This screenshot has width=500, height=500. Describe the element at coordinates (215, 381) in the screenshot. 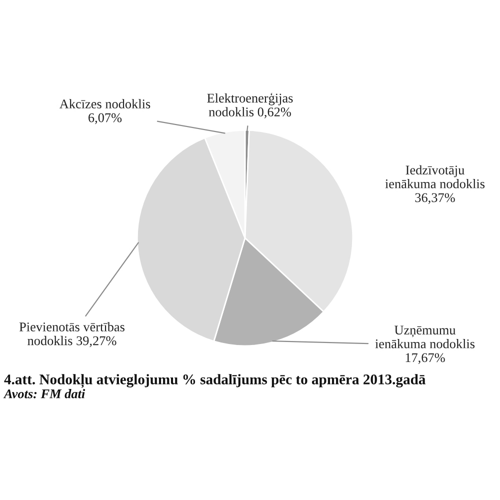

I see `text: 4.att. Nodokļu atvieglojumu % sadalījums pēc to apmēra 2013.gadā` at that location.